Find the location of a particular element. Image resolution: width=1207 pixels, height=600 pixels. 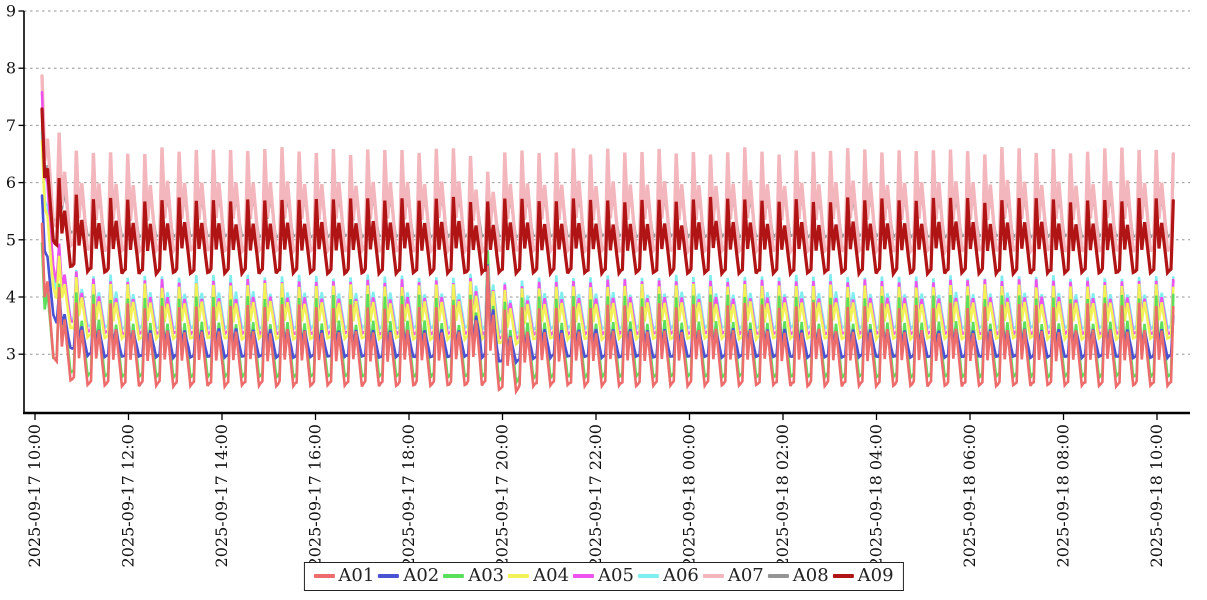

legend-swatch-a03 is located at coordinates (454, 576).